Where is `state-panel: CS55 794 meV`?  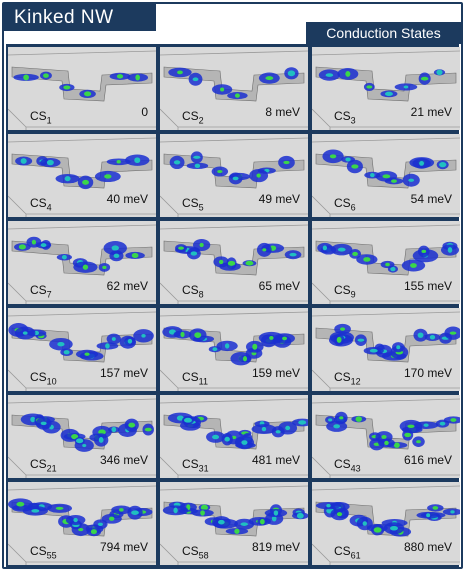
state-panel: CS55 794 meV is located at coordinates (82, 523).